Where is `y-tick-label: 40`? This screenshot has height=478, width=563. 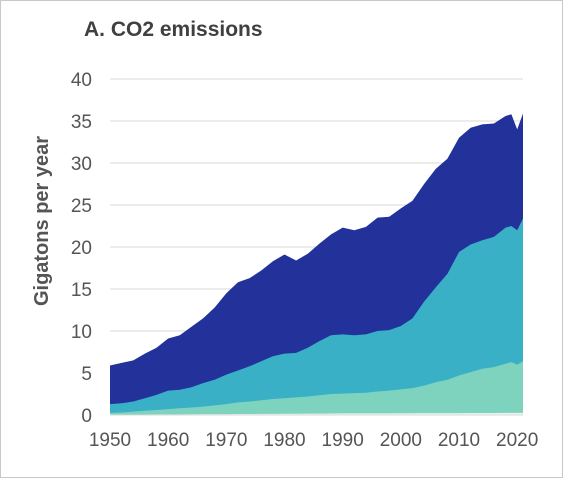
y-tick-label: 40 is located at coordinates (81, 80).